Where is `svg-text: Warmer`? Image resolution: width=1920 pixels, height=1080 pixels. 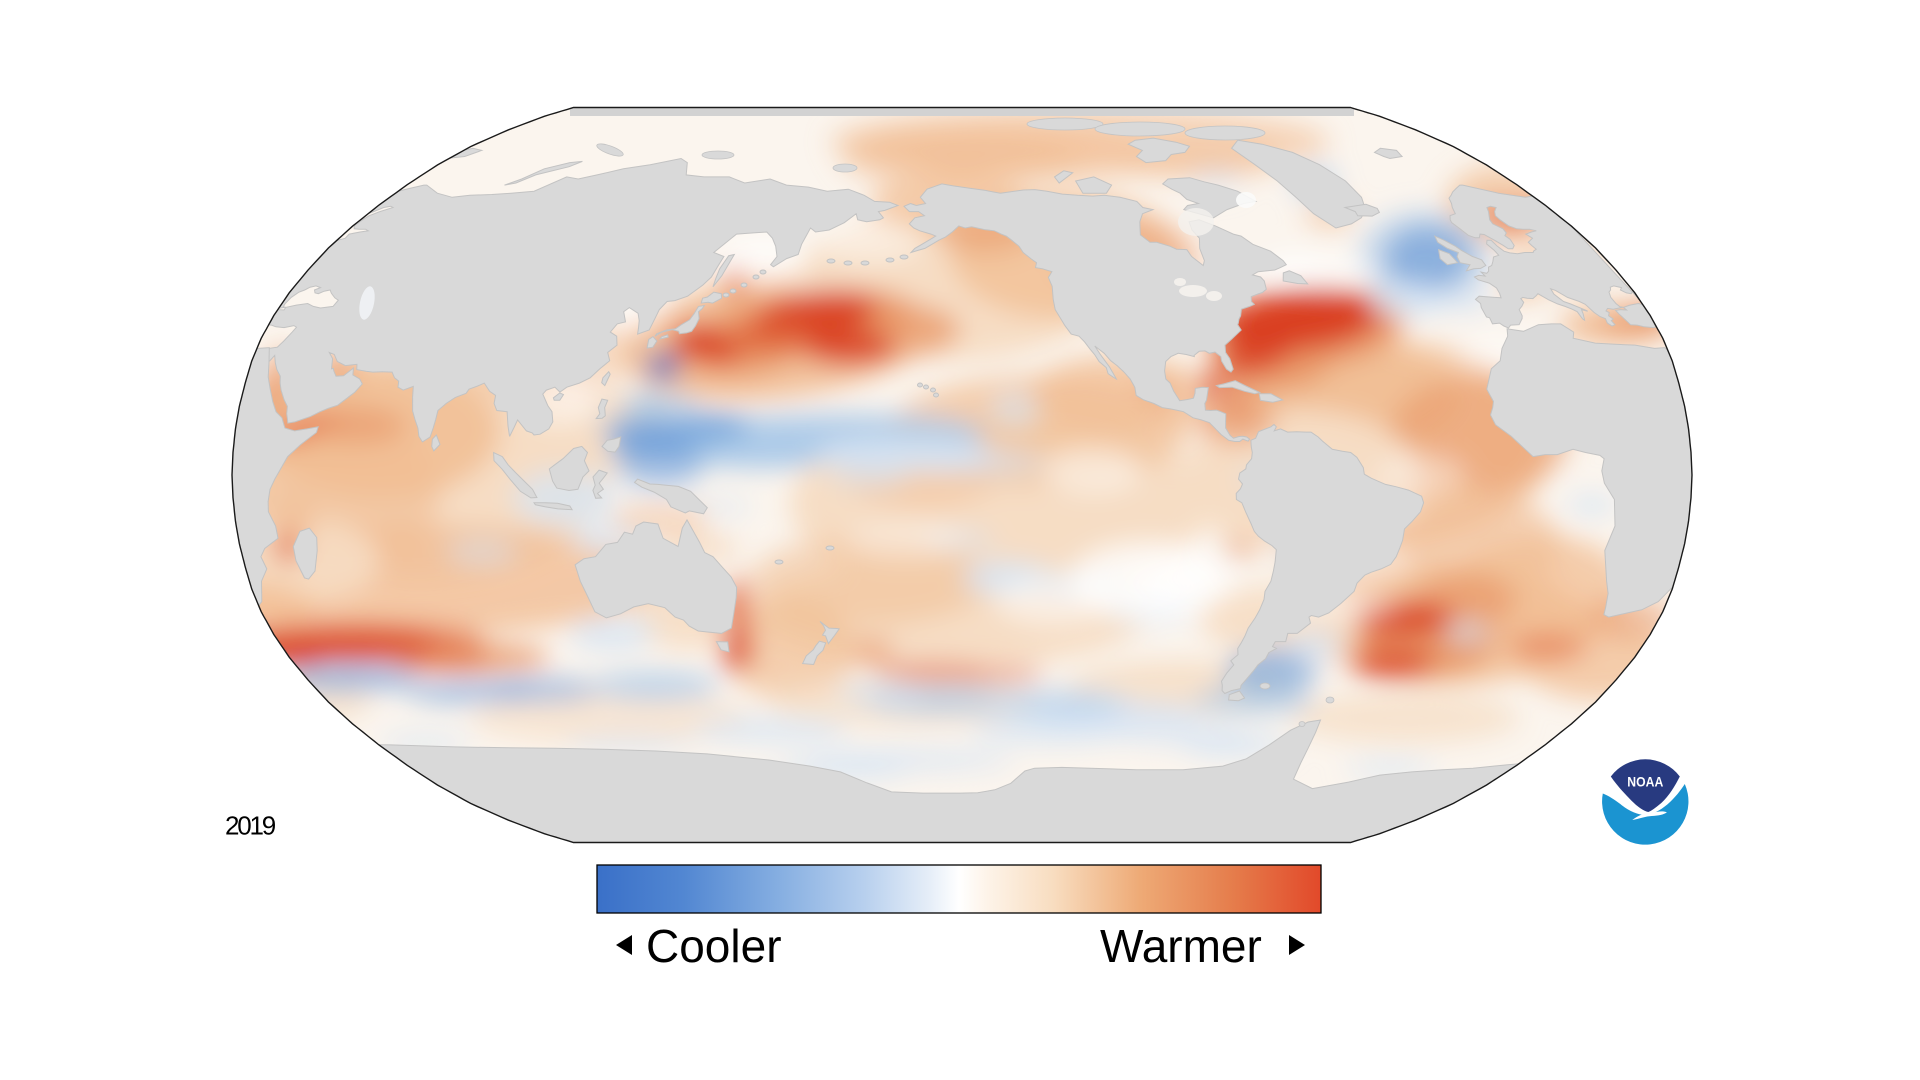 svg-text: Warmer is located at coordinates (1181, 946).